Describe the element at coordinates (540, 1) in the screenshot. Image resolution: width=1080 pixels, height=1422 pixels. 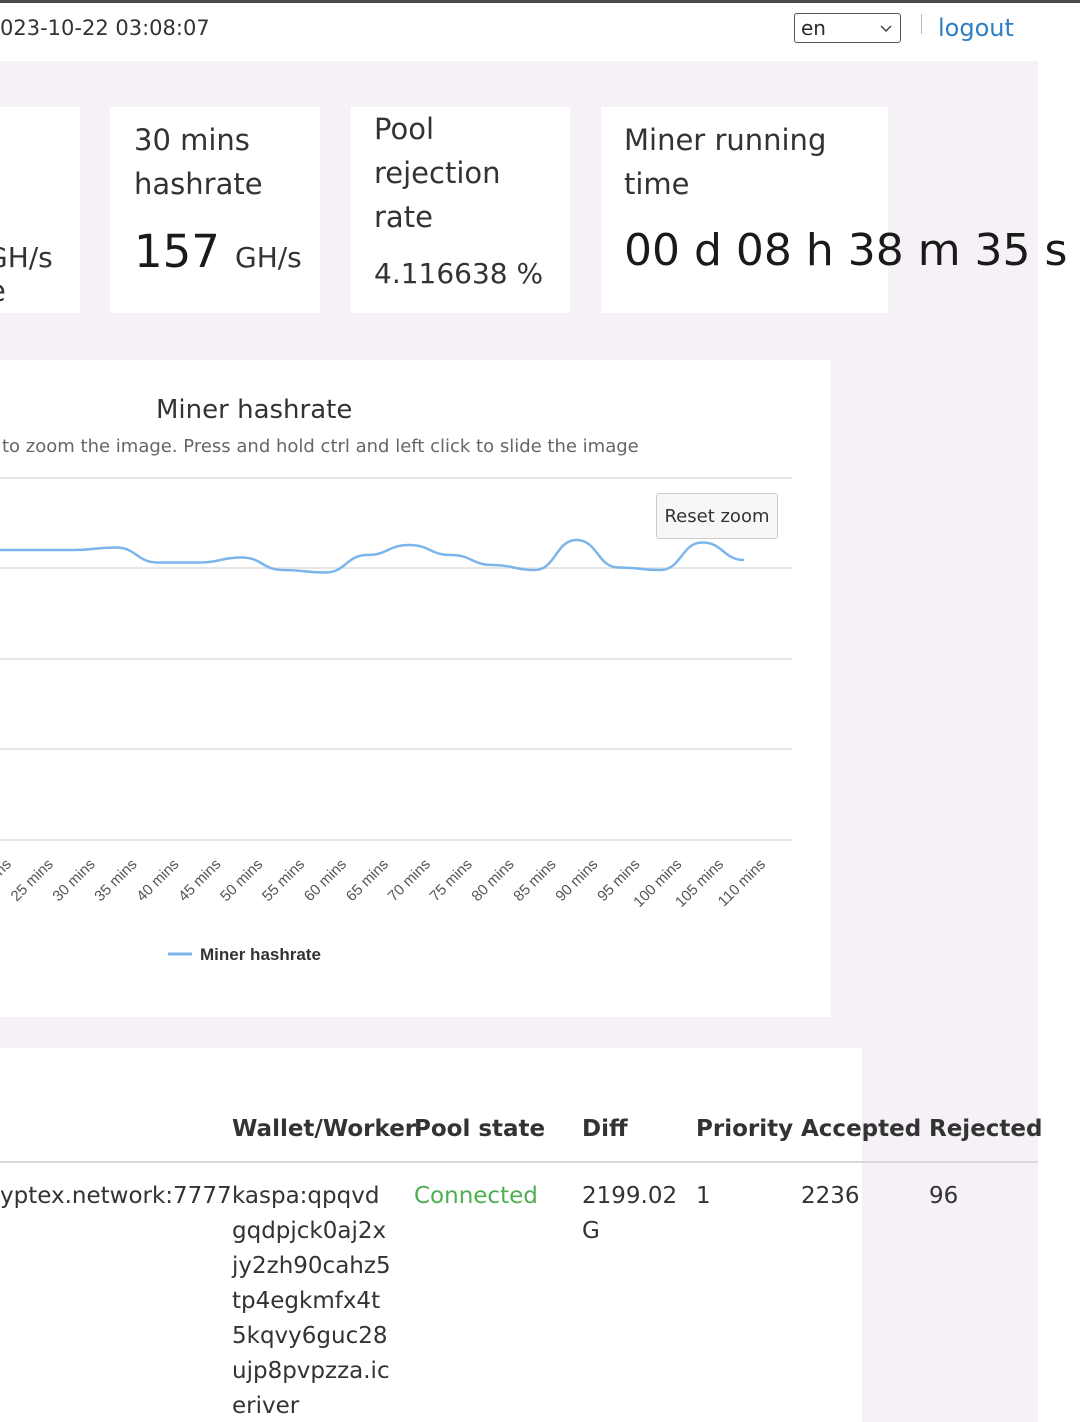
I see `top-border` at that location.